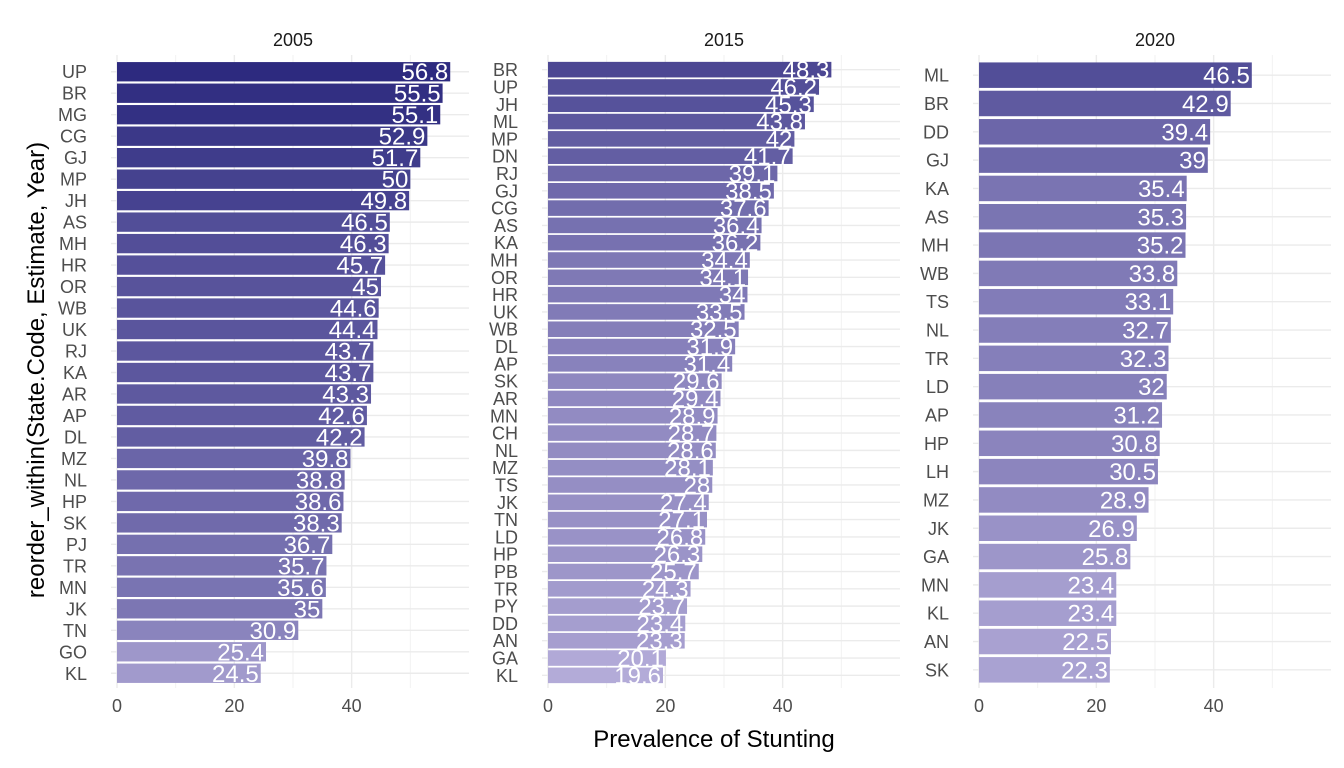 The image size is (1344, 768). I want to click on bar-value-label: 56.8, so click(425, 72).